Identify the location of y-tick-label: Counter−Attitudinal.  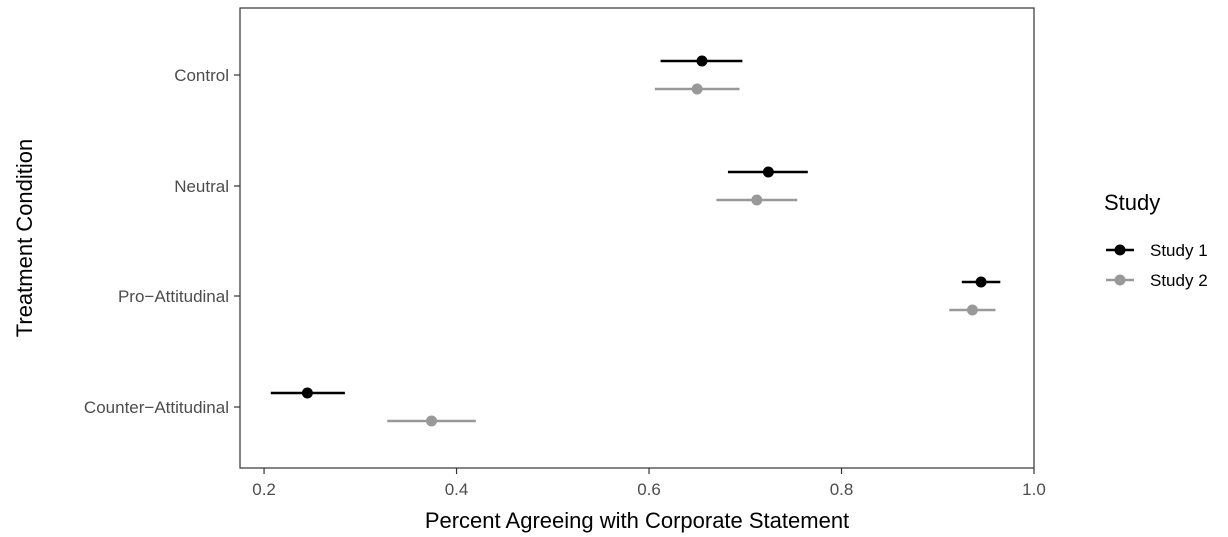
(156, 407).